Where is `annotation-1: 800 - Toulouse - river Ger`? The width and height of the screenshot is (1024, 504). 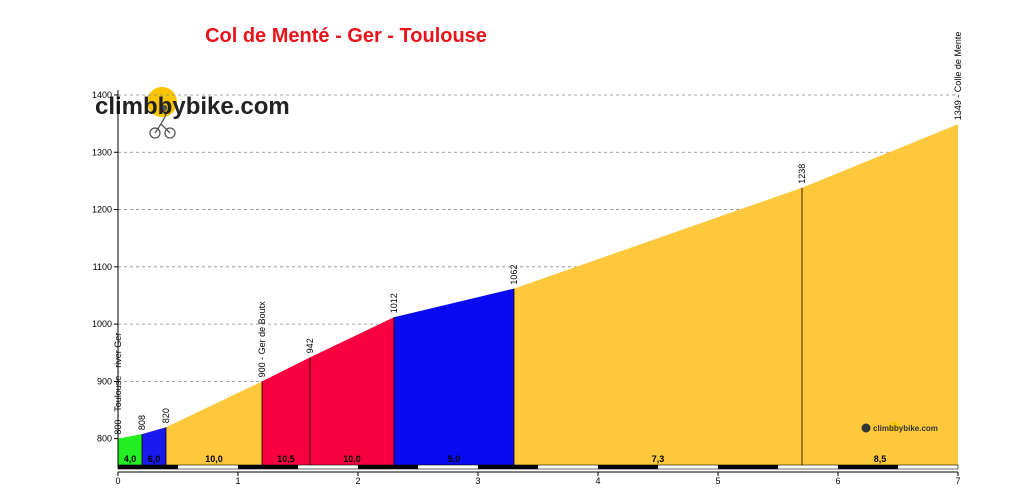
annotation-1: 800 - Toulouse - river Ger is located at coordinates (118, 384).